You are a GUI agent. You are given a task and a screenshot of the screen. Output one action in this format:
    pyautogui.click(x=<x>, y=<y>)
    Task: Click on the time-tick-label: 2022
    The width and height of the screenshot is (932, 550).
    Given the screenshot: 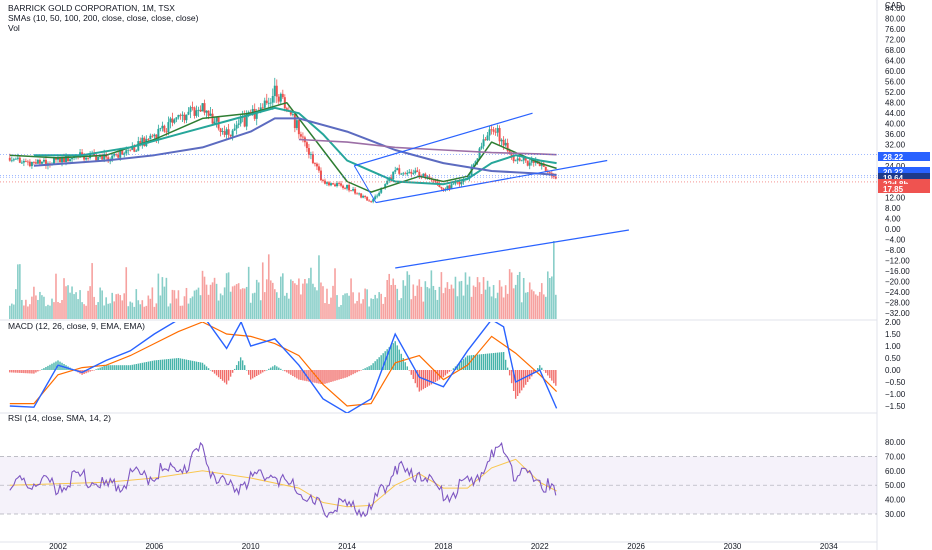 What is the action you would take?
    pyautogui.click(x=540, y=546)
    